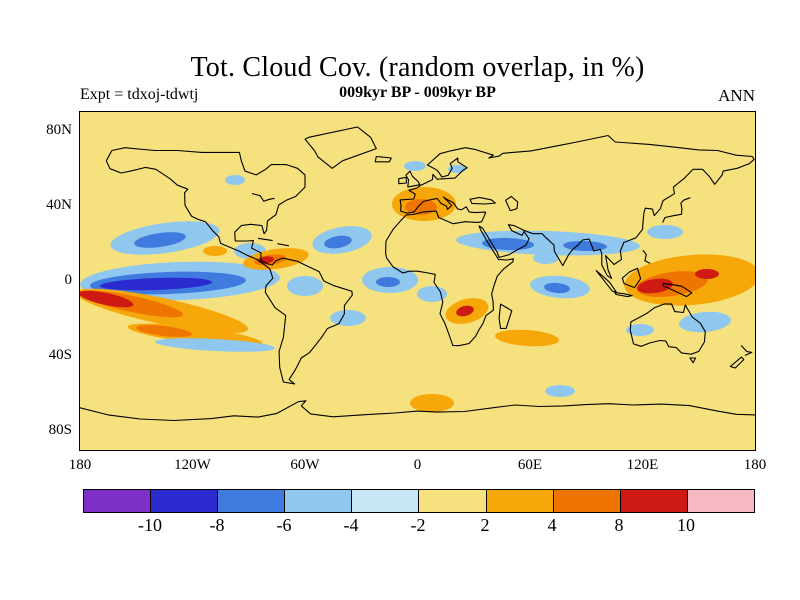 The height and width of the screenshot is (600, 800). I want to click on lat-tick-label-80N: 80N, so click(59, 129).